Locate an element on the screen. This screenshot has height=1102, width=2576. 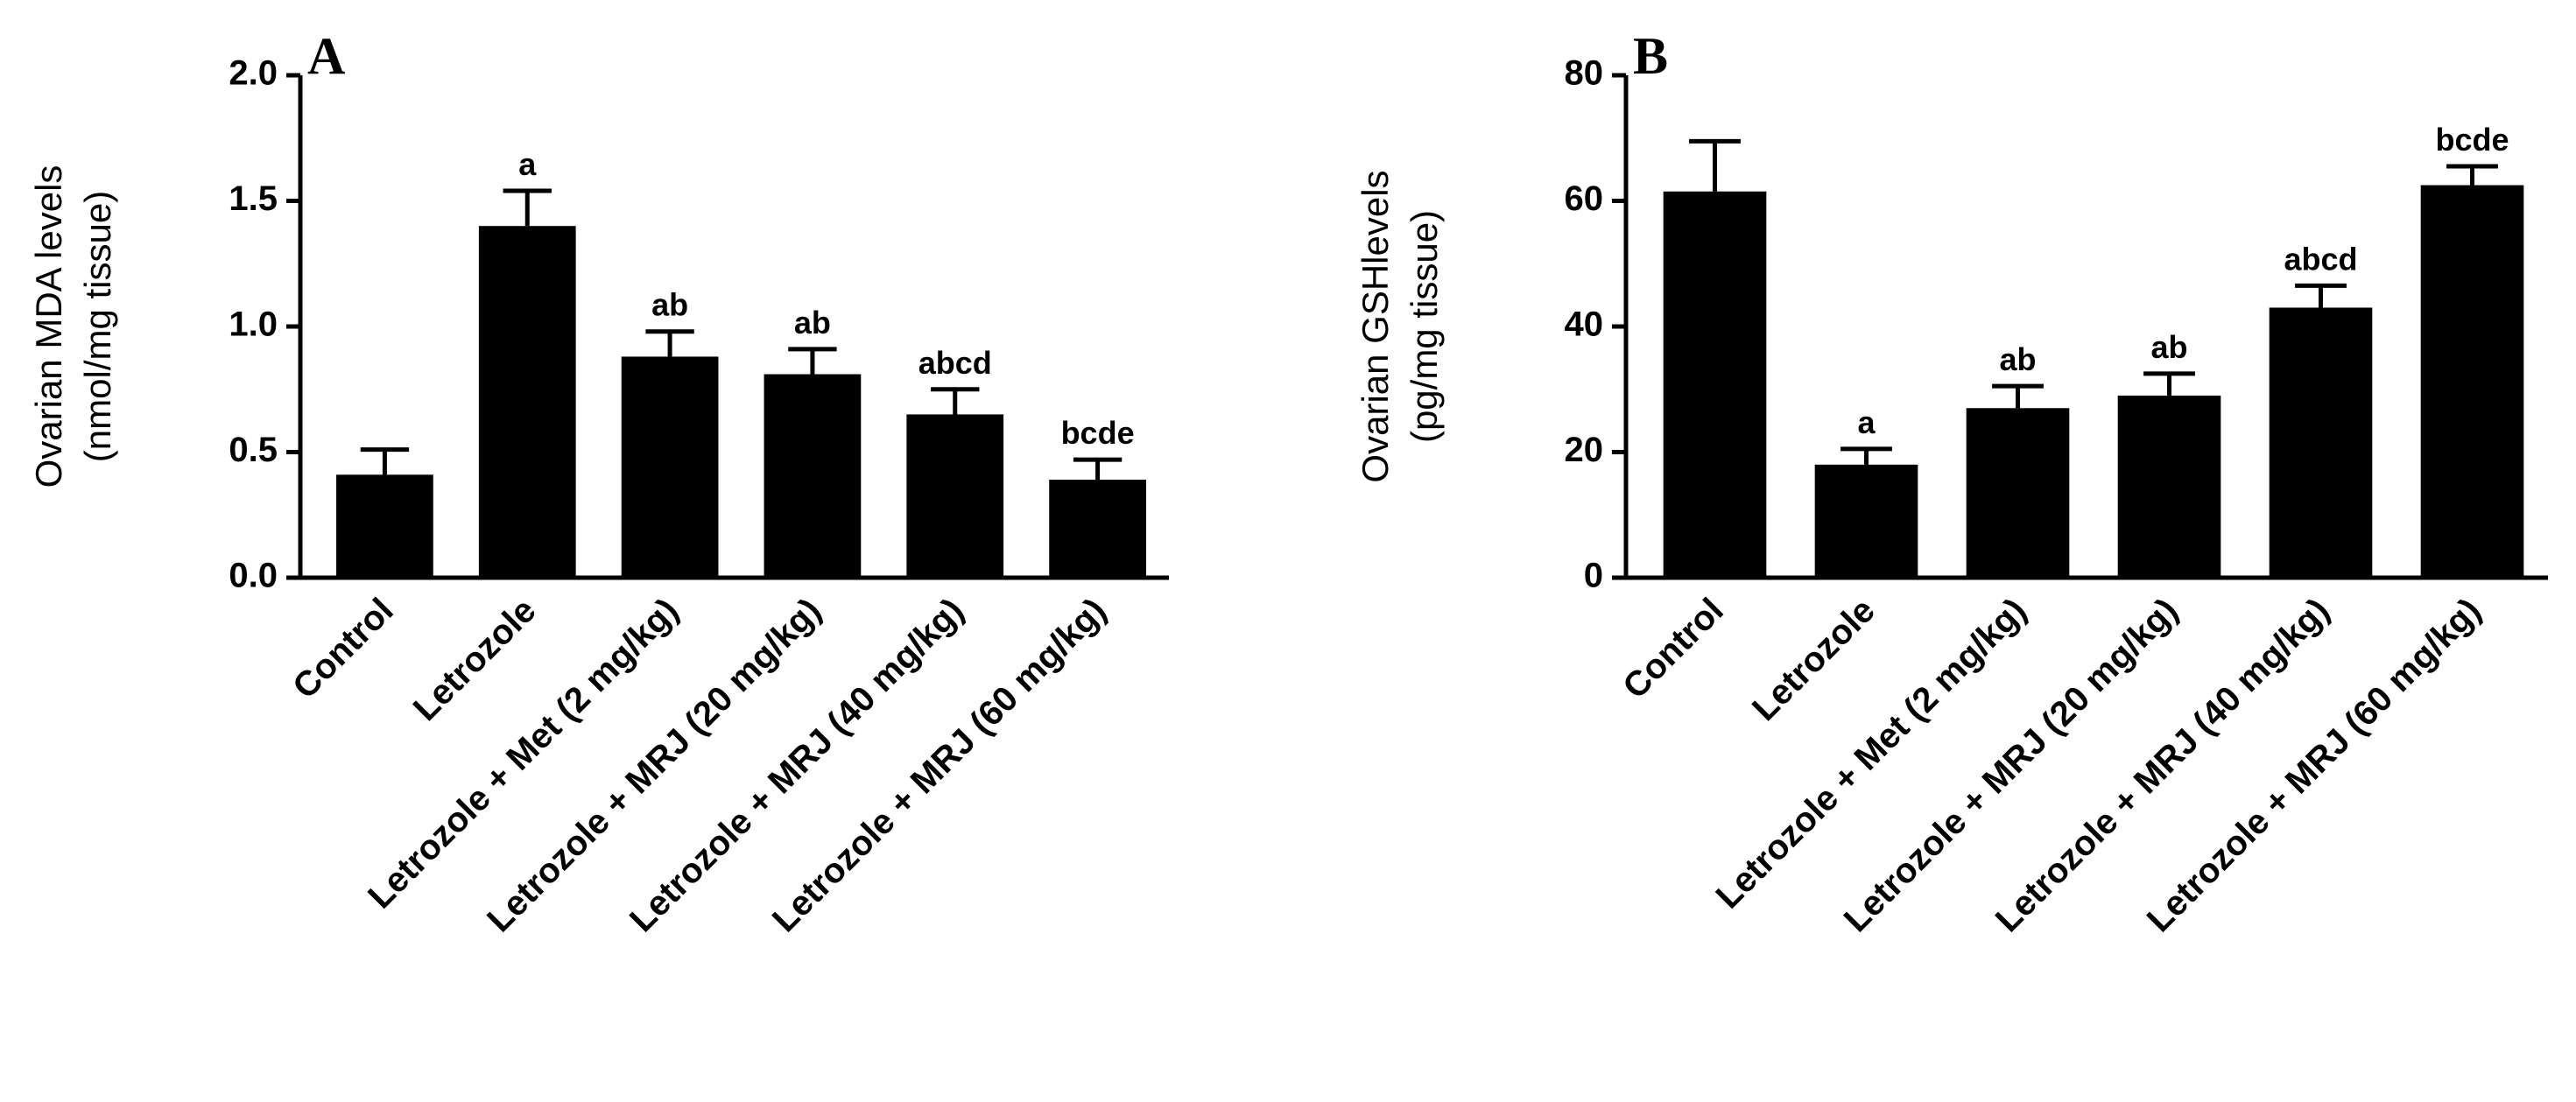
y-tick-label: 80 is located at coordinates (1584, 73).